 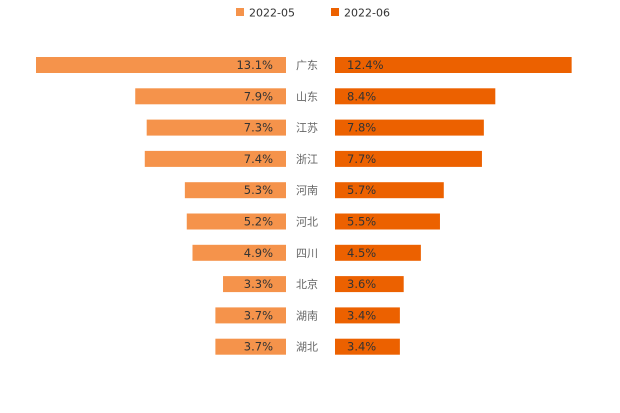 I want to click on bar-left-浙江, so click(x=215, y=158).